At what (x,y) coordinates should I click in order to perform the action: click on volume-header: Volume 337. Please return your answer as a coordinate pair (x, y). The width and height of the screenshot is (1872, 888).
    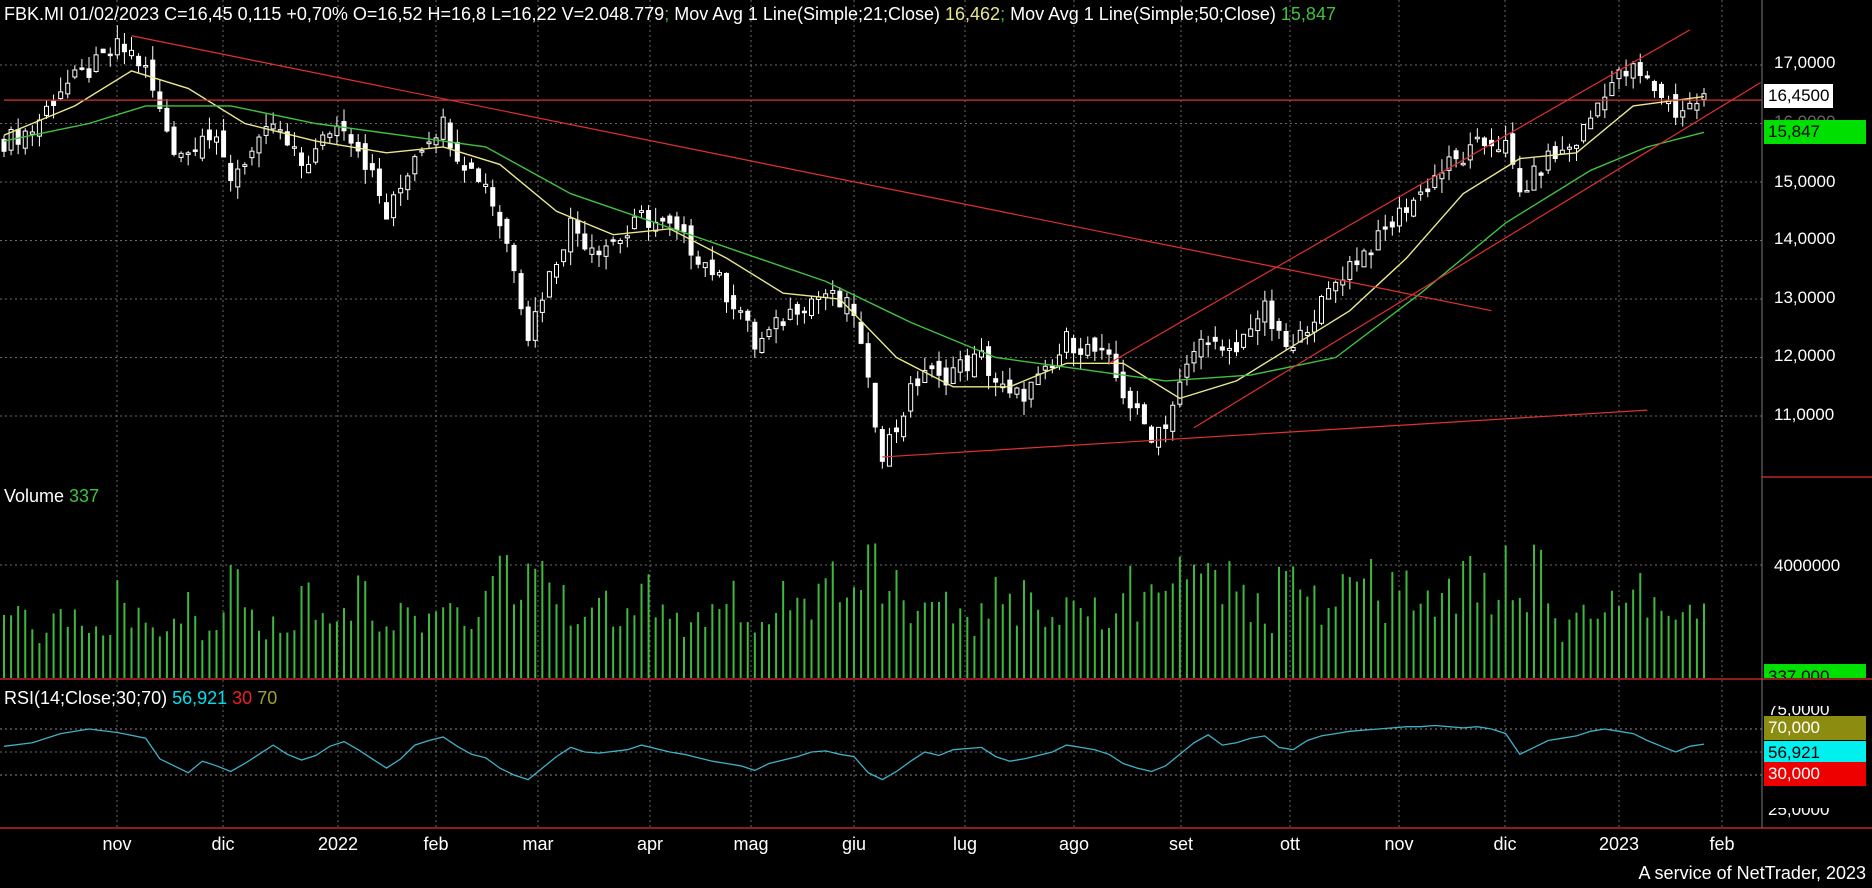
    Looking at the image, I should click on (51, 496).